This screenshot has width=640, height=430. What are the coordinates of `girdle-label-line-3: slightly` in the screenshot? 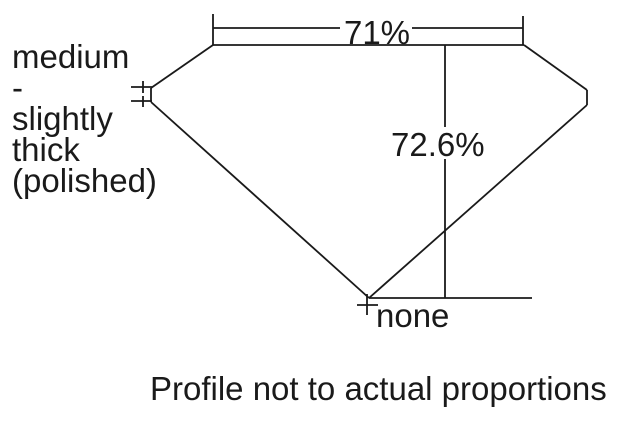 It's located at (62, 118).